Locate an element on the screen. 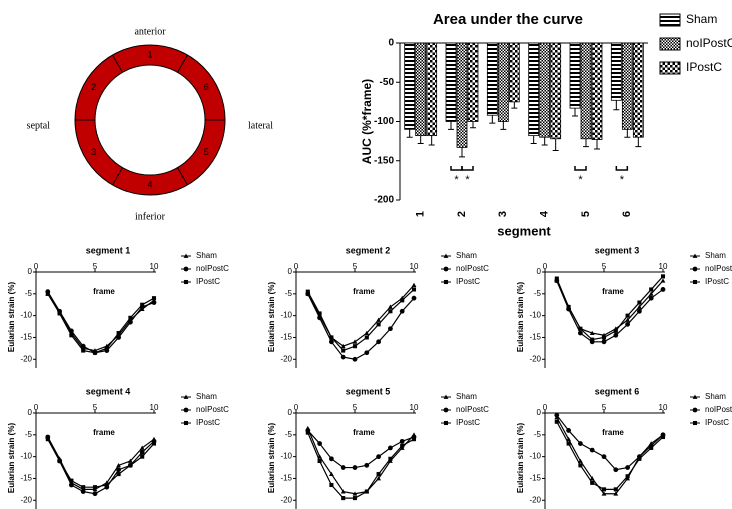  segment-divider is located at coordinates (182, 63).